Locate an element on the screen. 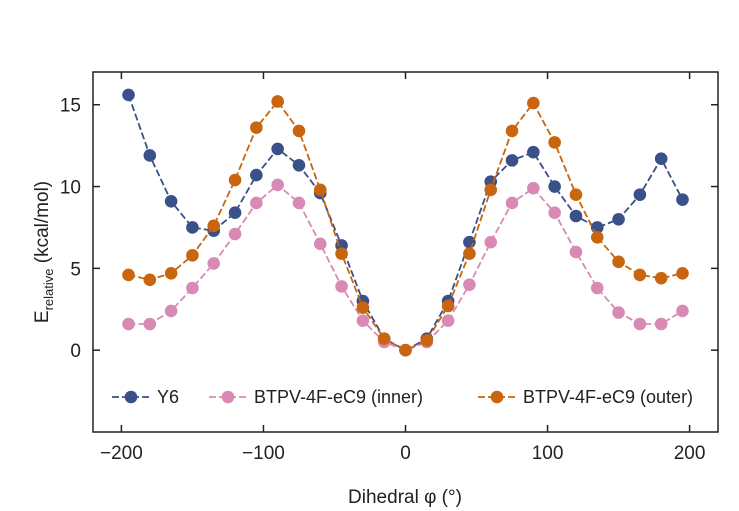 Image resolution: width=739 pixels, height=511 pixels. y-tick-label: 5 is located at coordinates (75, 269).